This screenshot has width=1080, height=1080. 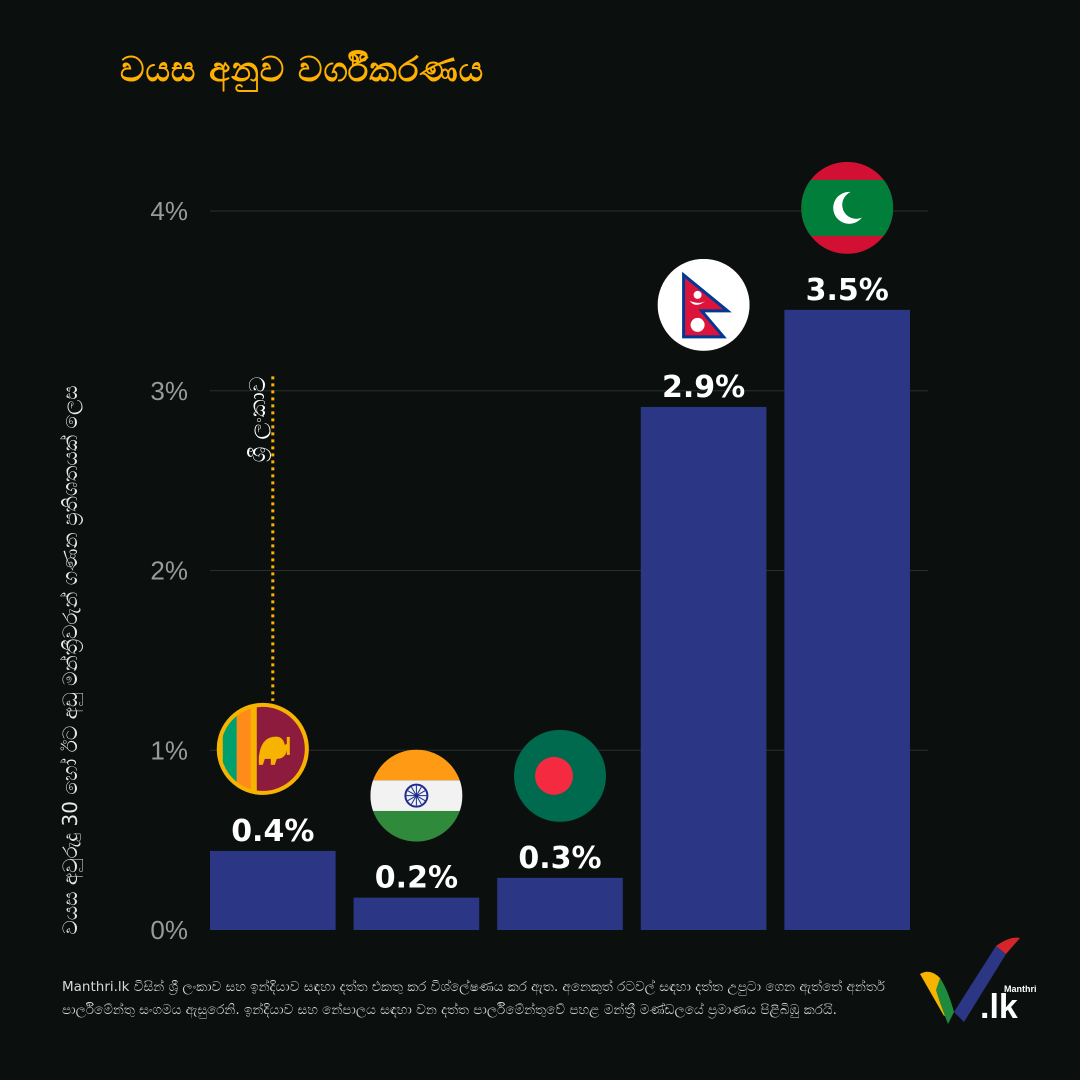 I want to click on maldives-flag-icon, so click(x=847, y=207).